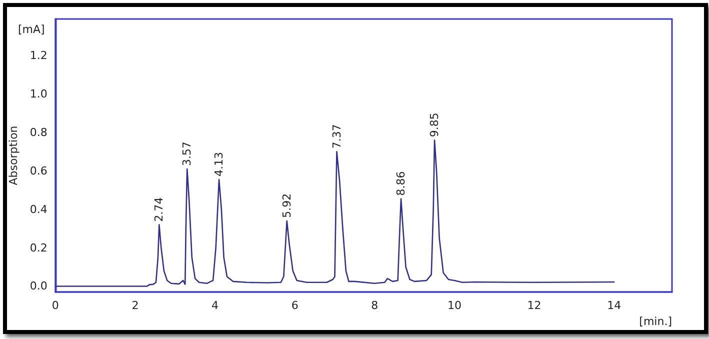 Image resolution: width=709 pixels, height=339 pixels. Describe the element at coordinates (294, 305) in the screenshot. I see `x-tick-label: 6` at that location.